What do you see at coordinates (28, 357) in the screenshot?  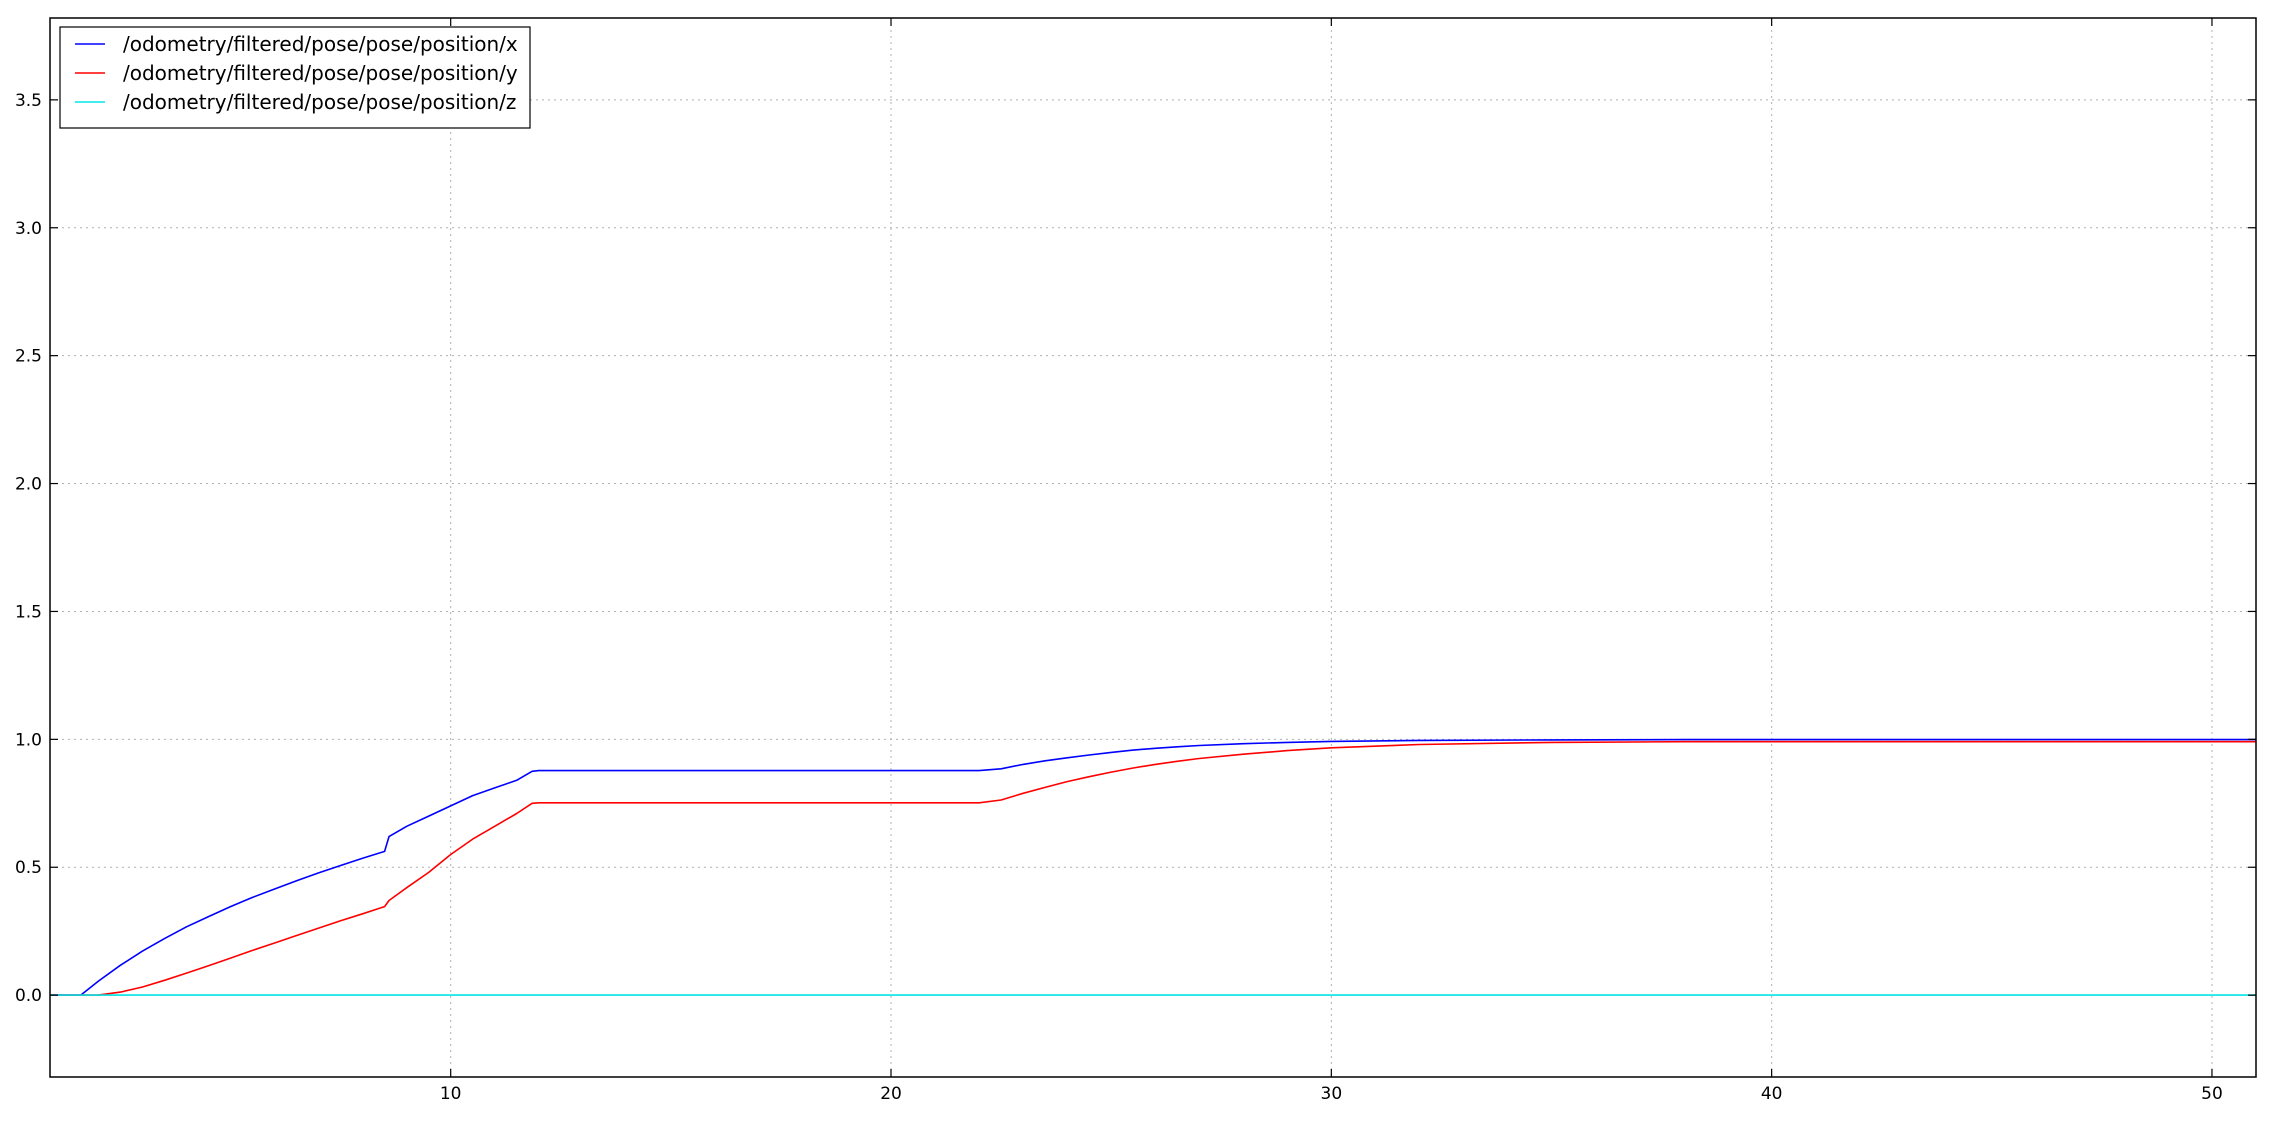 I see `y-tick-label: 2.5` at bounding box center [28, 357].